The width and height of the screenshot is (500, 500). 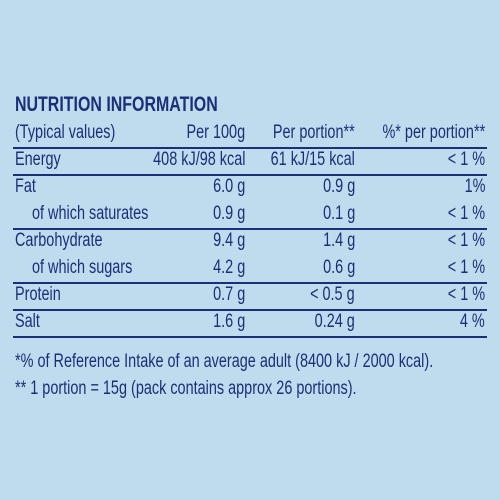 What do you see at coordinates (90, 213) in the screenshot?
I see `row-label: of which saturates` at bounding box center [90, 213].